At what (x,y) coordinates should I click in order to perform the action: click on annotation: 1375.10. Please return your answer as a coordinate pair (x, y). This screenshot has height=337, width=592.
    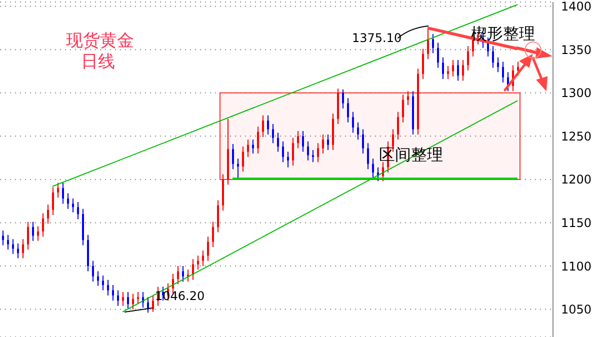
    Looking at the image, I should click on (377, 38).